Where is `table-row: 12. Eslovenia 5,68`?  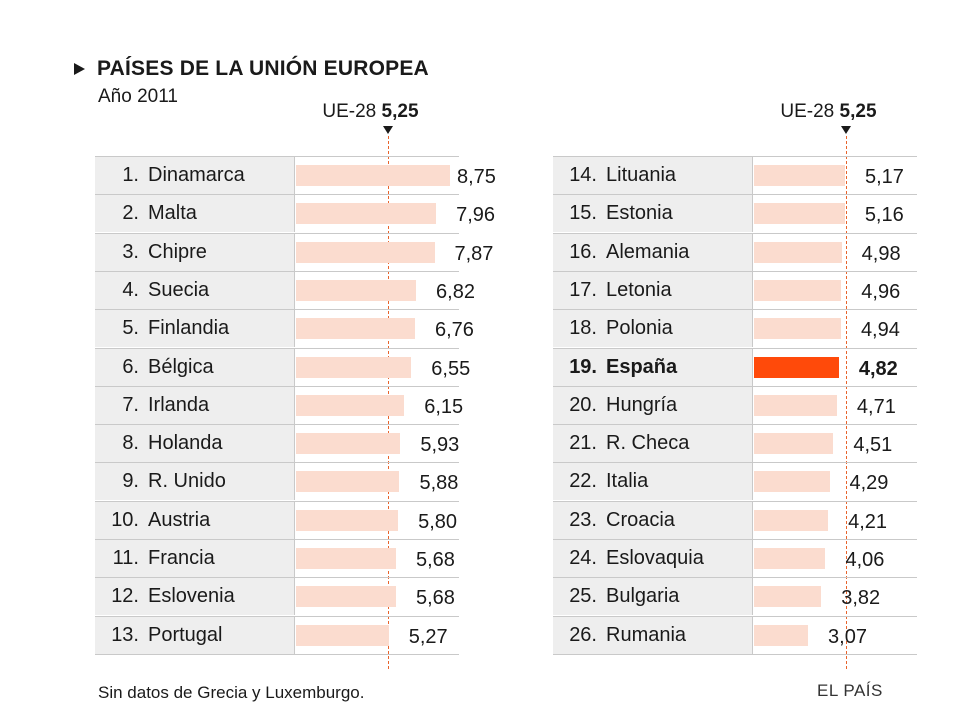 table-row: 12. Eslovenia 5,68 is located at coordinates (277, 596).